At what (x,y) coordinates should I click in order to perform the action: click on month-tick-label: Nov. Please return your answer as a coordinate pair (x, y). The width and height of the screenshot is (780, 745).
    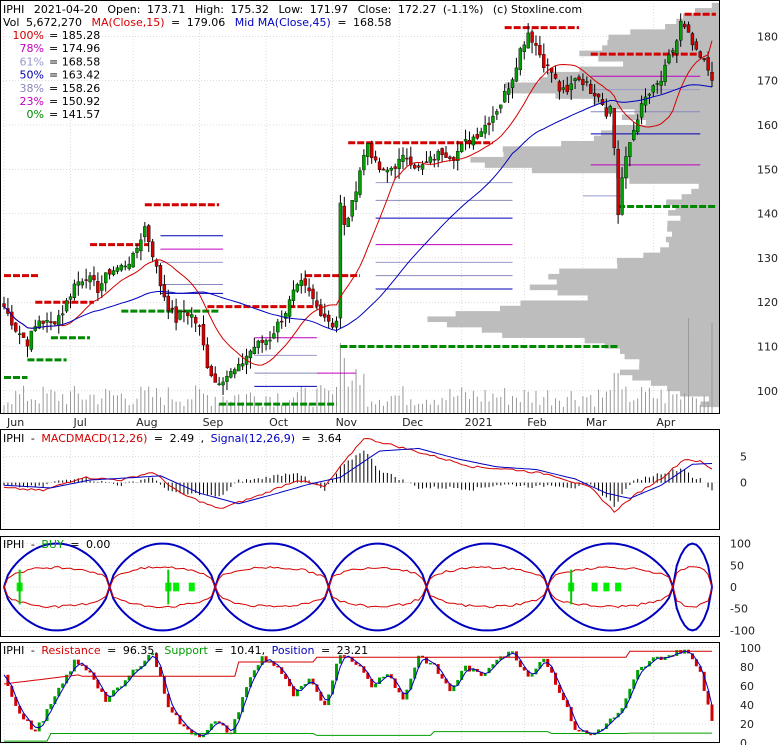
    Looking at the image, I should click on (347, 422).